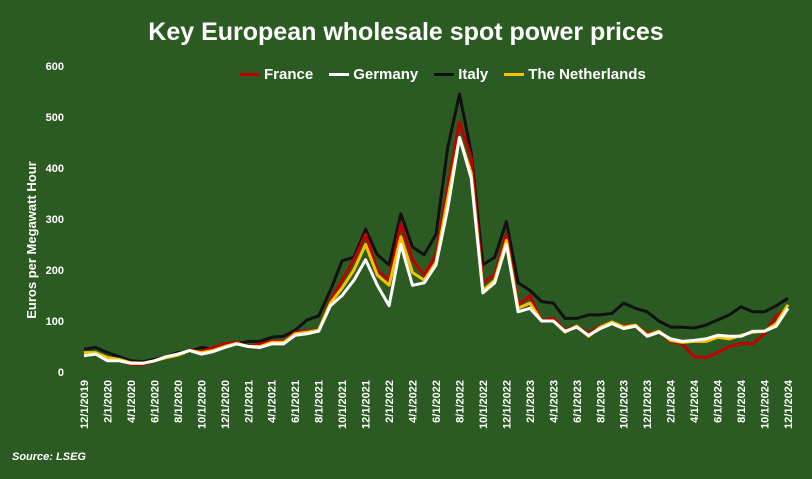 The width and height of the screenshot is (812, 479). What do you see at coordinates (55, 271) in the screenshot?
I see `y-tick-label: 200` at bounding box center [55, 271].